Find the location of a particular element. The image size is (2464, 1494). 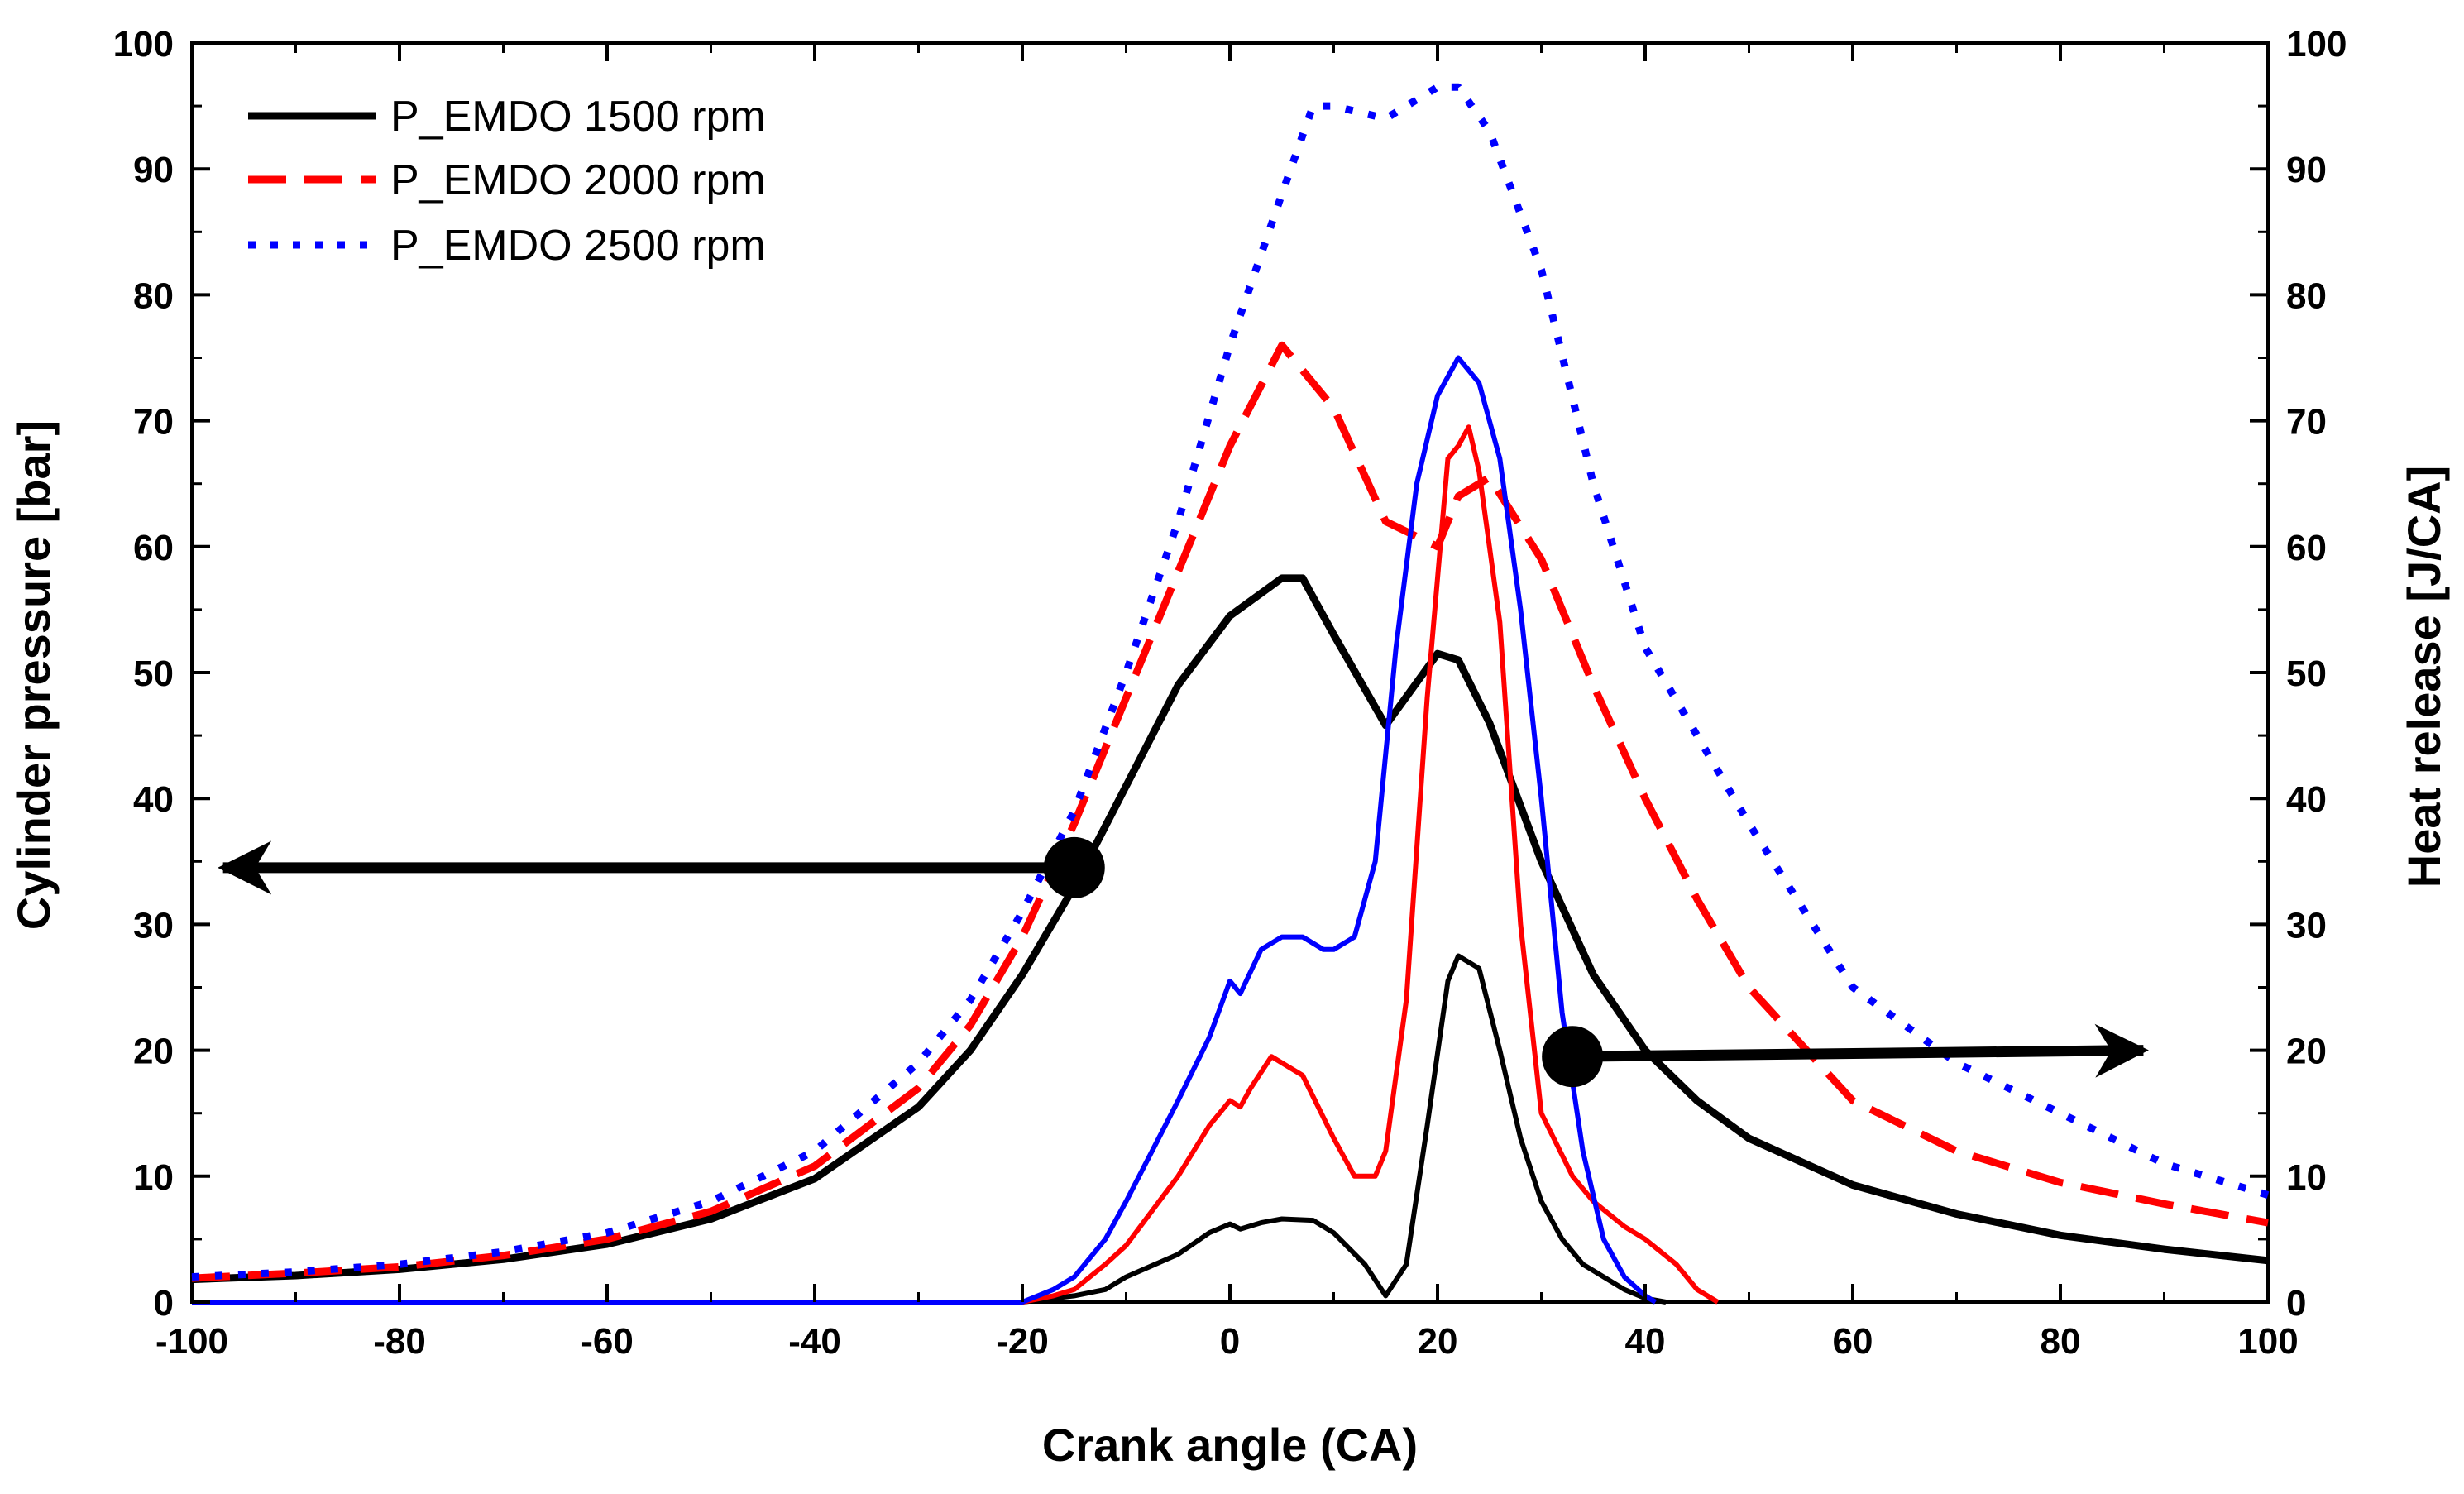

left-y-axis-title: Cylinder pressure [bar] is located at coordinates (33, 675).